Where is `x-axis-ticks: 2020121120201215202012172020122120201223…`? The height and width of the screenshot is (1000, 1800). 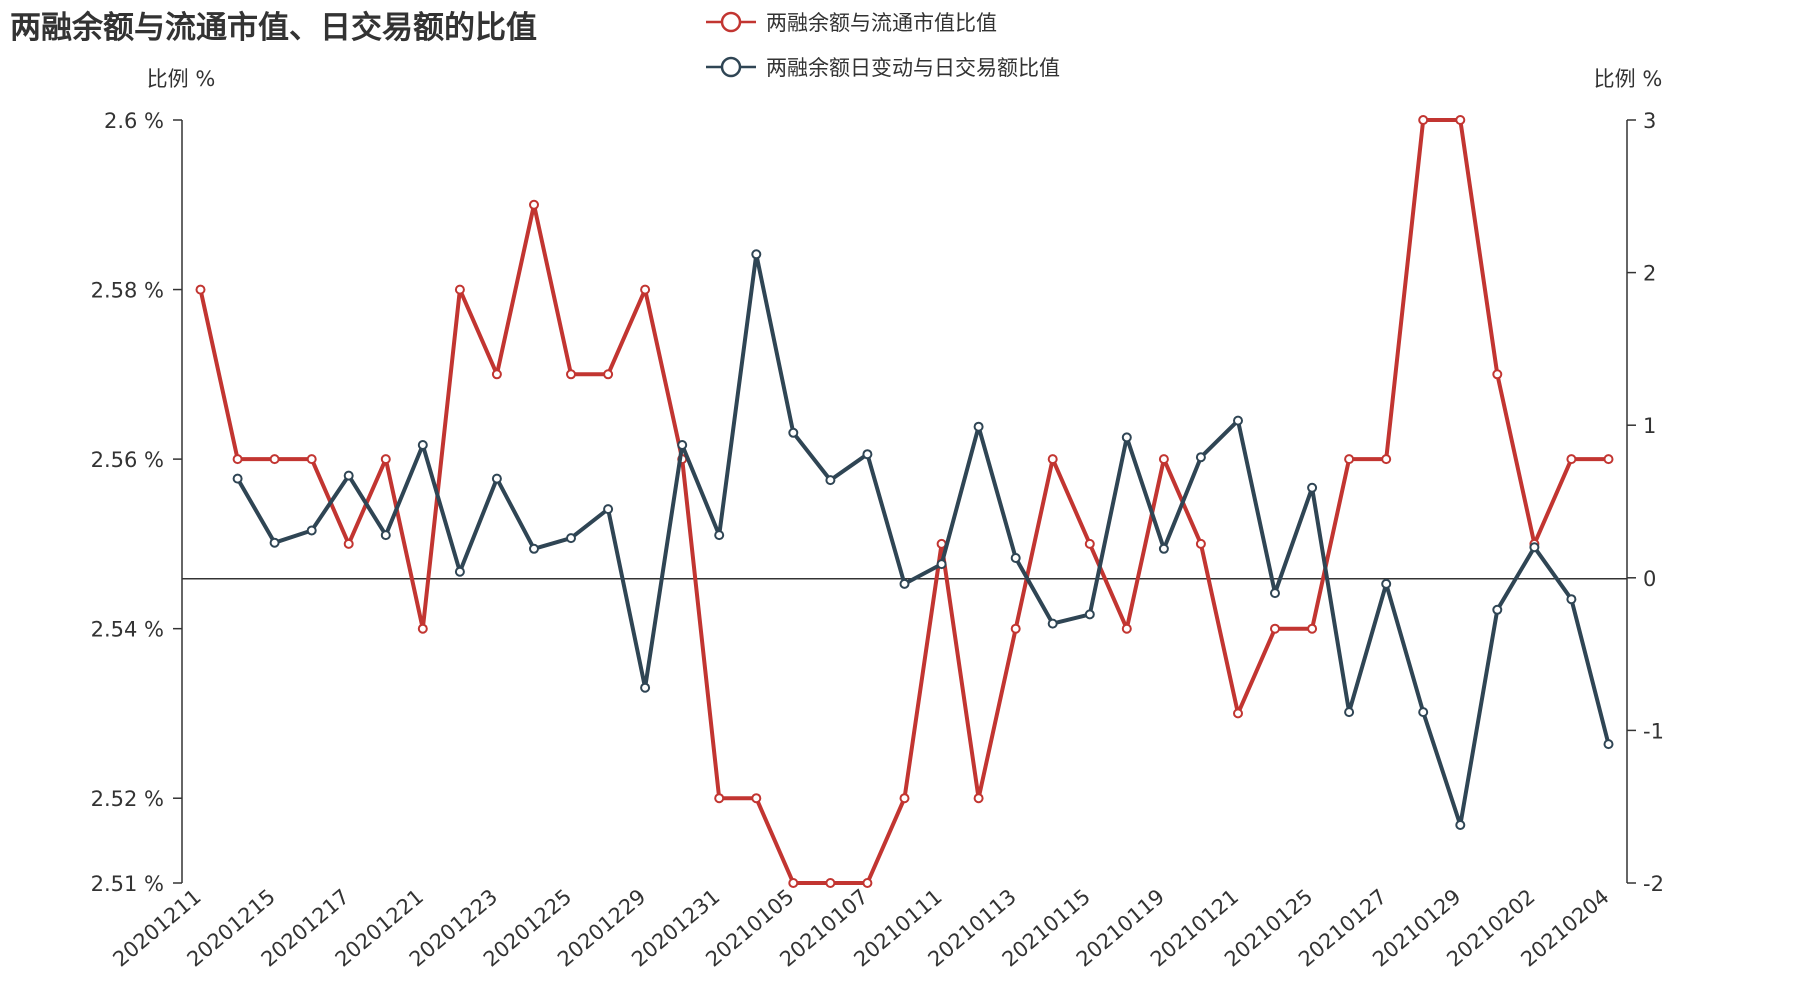 x-axis-ticks: 2020121120201215202012172020122120201223… is located at coordinates (860, 927).